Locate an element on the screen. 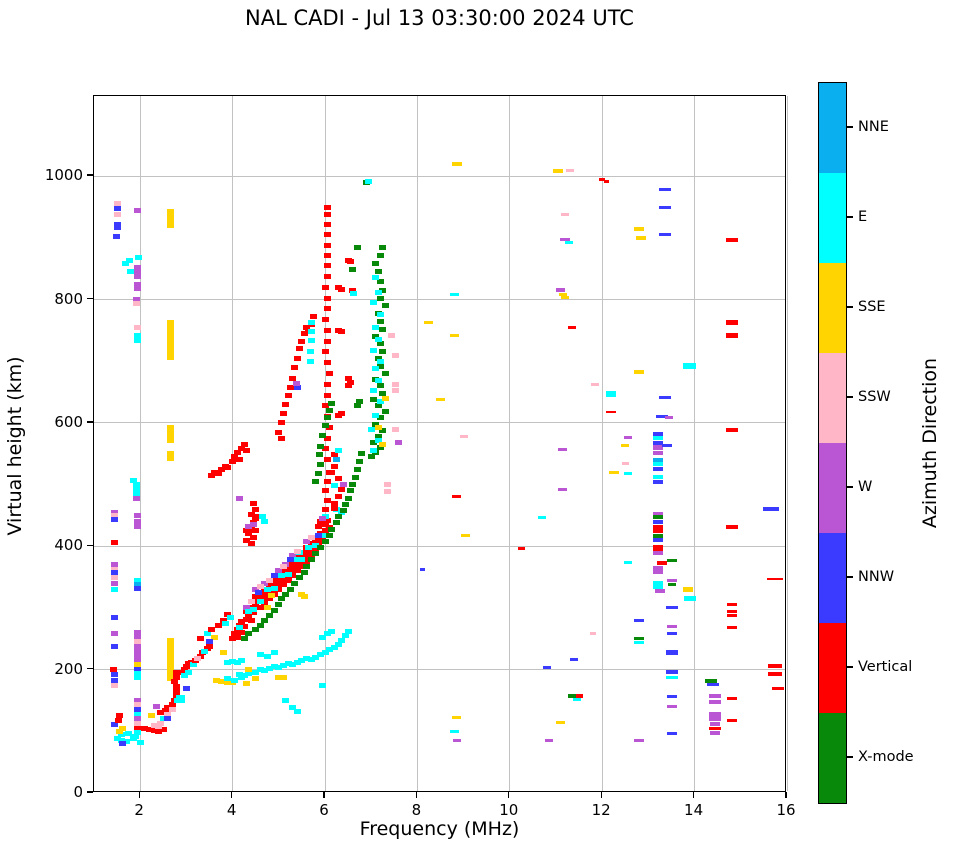 The image size is (958, 857). colorbar-tick is located at coordinates (850, 667).